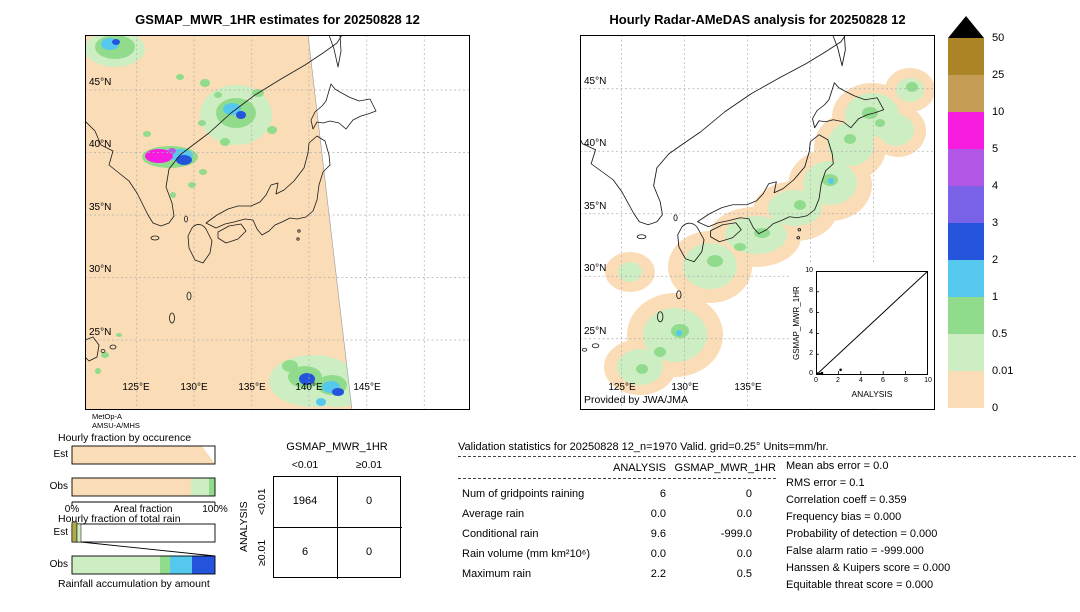 The height and width of the screenshot is (612, 1080). What do you see at coordinates (893, 500) in the screenshot?
I see `score-value: 0.359` at bounding box center [893, 500].